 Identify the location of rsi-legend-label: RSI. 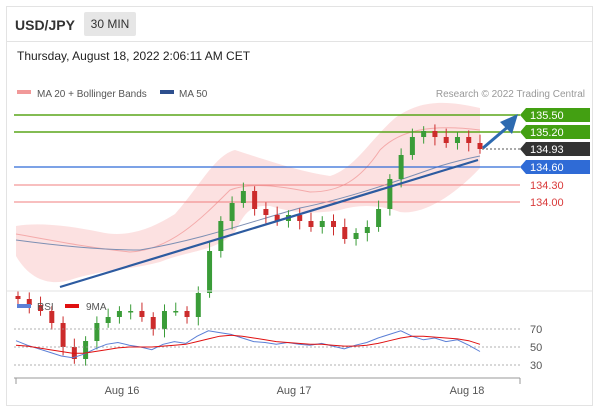
(45, 307).